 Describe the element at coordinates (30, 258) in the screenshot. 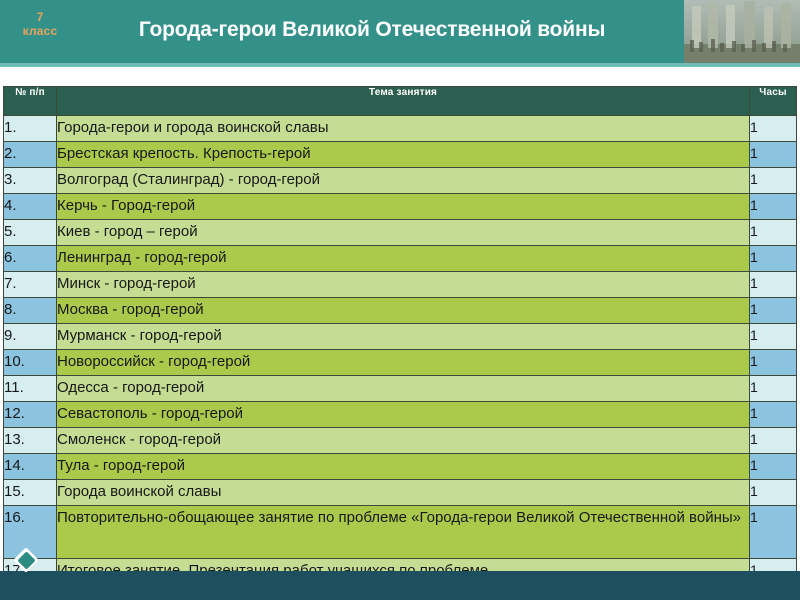

I see `row-number-cell: 6.` at that location.